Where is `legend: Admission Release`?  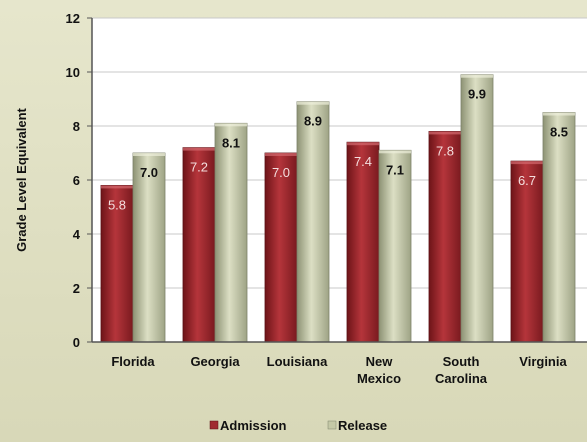
legend: Admission Release is located at coordinates (298, 425).